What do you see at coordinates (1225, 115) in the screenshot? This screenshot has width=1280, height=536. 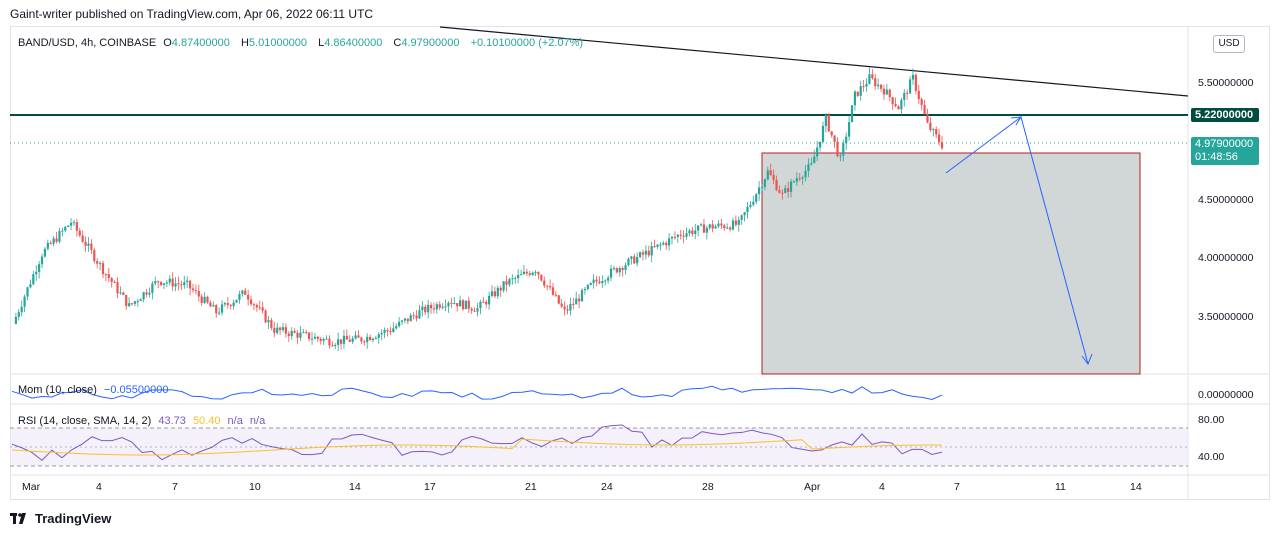 I see `resistance-tag: 5.22000000` at bounding box center [1225, 115].